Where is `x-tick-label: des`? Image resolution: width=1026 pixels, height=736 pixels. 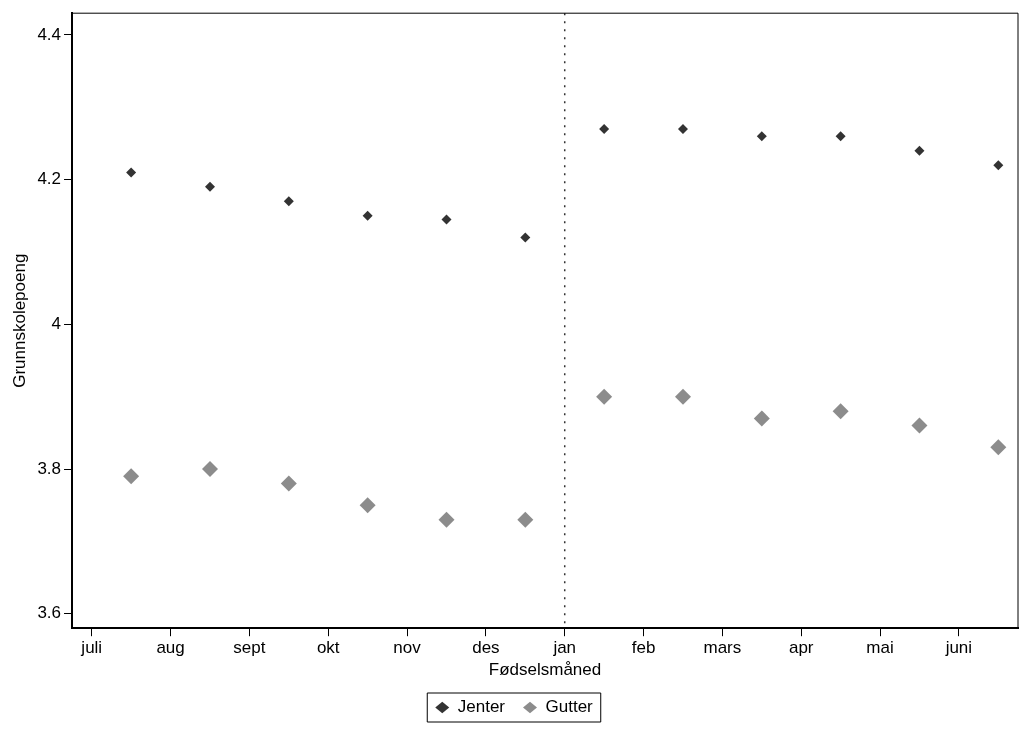 x-tick-label: des is located at coordinates (486, 648).